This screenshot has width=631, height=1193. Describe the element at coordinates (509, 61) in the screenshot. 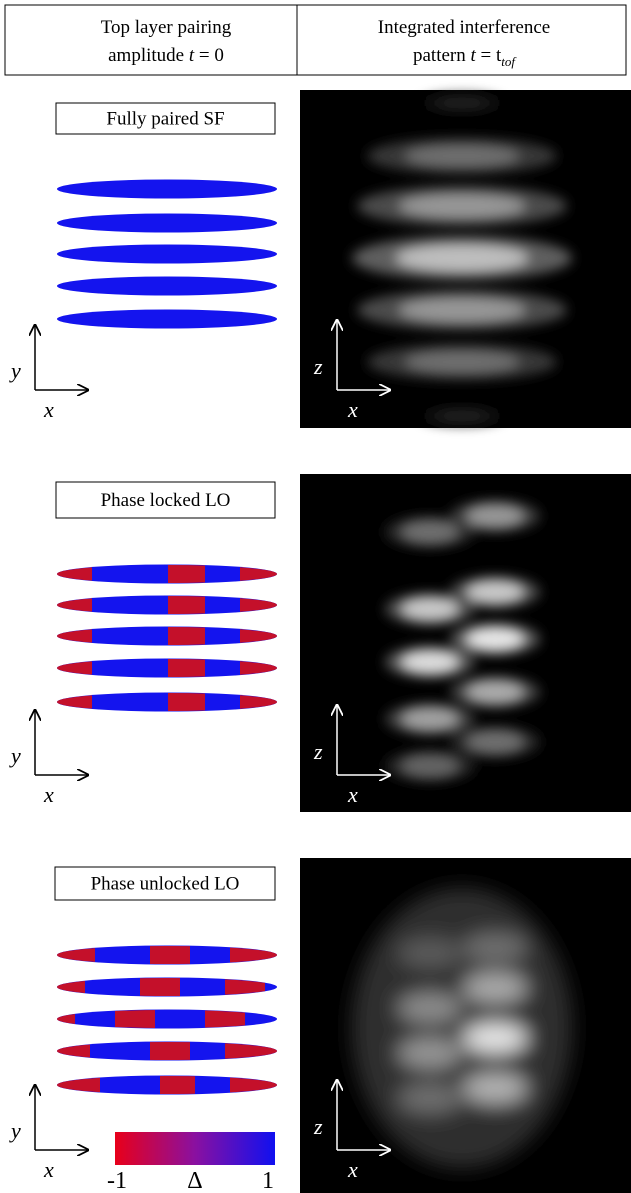

I see `header-subscript: tof` at that location.